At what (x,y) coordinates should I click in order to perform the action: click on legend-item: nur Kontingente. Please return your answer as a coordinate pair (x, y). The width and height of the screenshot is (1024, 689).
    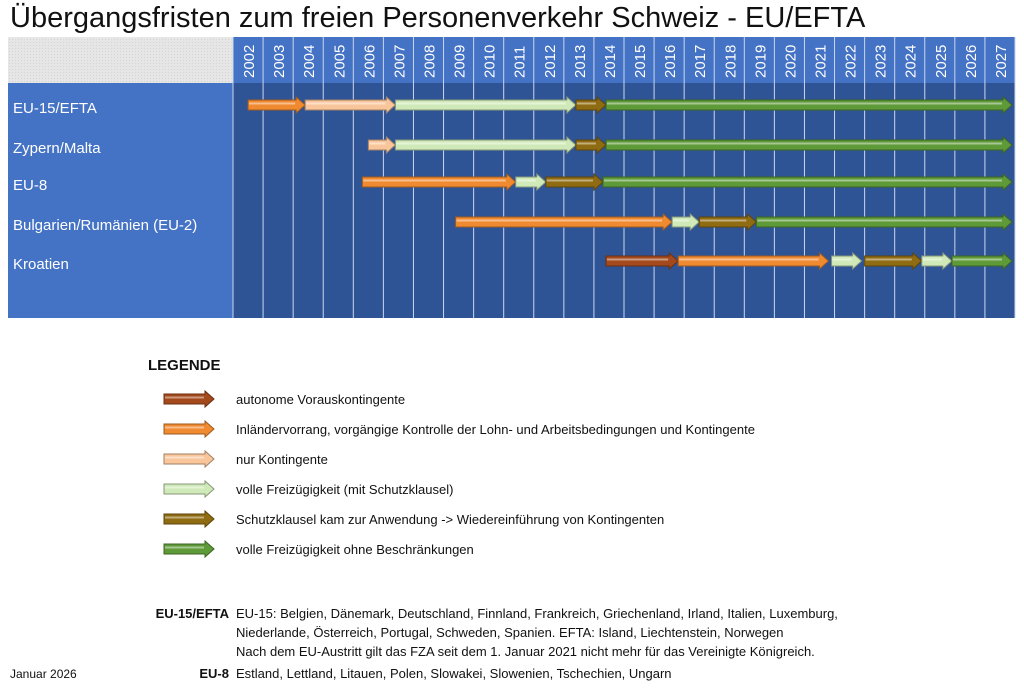
    Looking at the image, I should click on (245, 459).